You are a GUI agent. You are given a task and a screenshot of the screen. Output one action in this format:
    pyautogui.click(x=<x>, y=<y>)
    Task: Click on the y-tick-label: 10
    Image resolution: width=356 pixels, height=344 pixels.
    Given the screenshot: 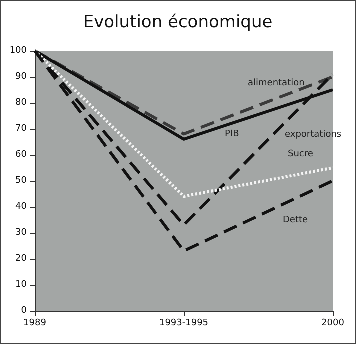 What is the action you would take?
    pyautogui.click(x=22, y=285)
    